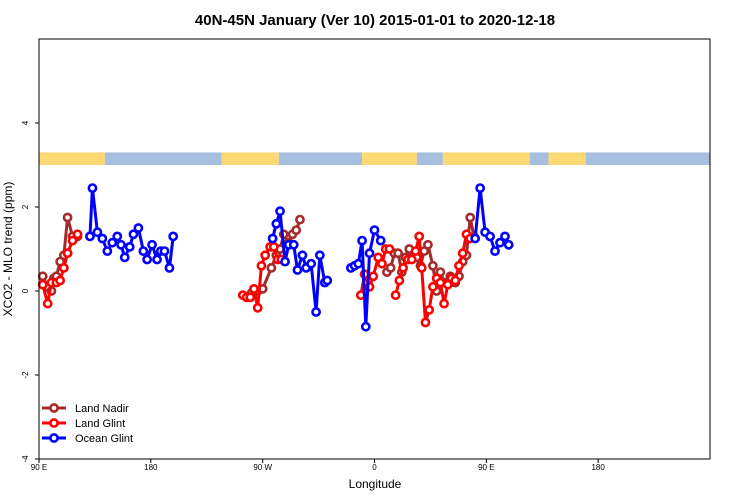 This screenshot has height=500, width=750. Describe the element at coordinates (102, 409) in the screenshot. I see `legend-label: Land Nadir` at that location.